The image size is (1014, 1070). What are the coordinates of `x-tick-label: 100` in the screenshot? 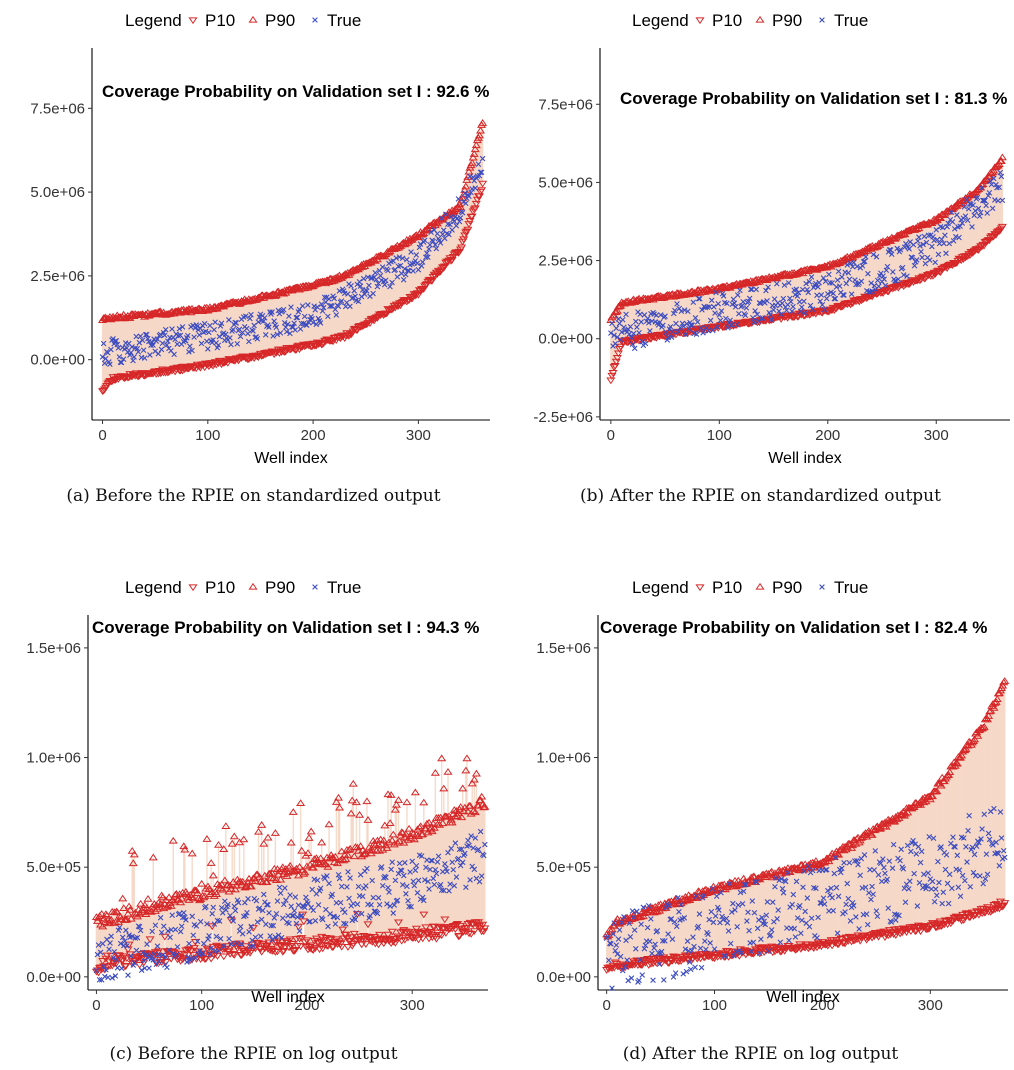 It's located at (719, 435).